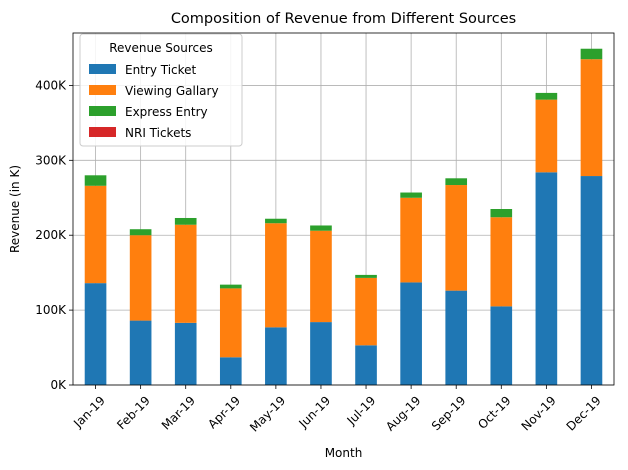  Describe the element at coordinates (133, 412) in the screenshot. I see `x-tick-label: Feb-19` at that location.